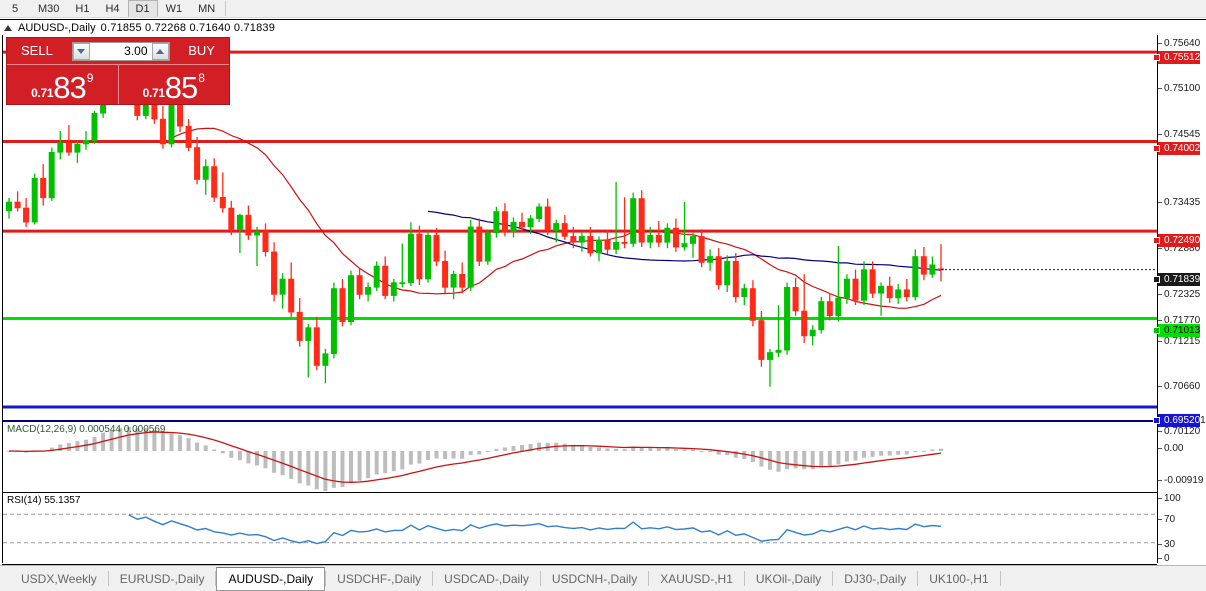  What do you see at coordinates (207, 8) in the screenshot?
I see `timeframe-button-mn: MN` at bounding box center [207, 8].